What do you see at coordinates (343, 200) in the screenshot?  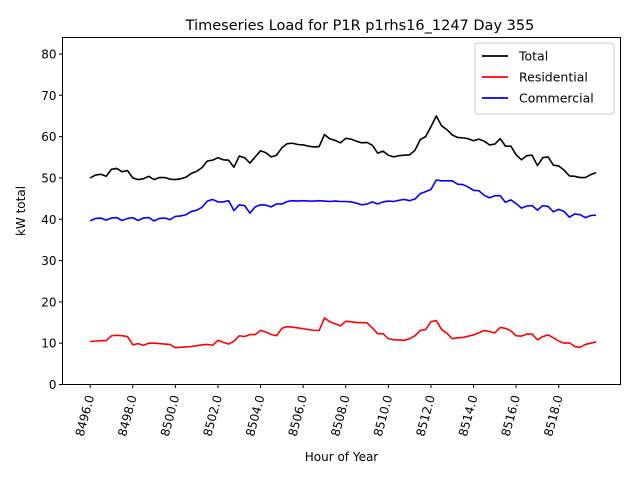 I see `series-line-commercial` at bounding box center [343, 200].